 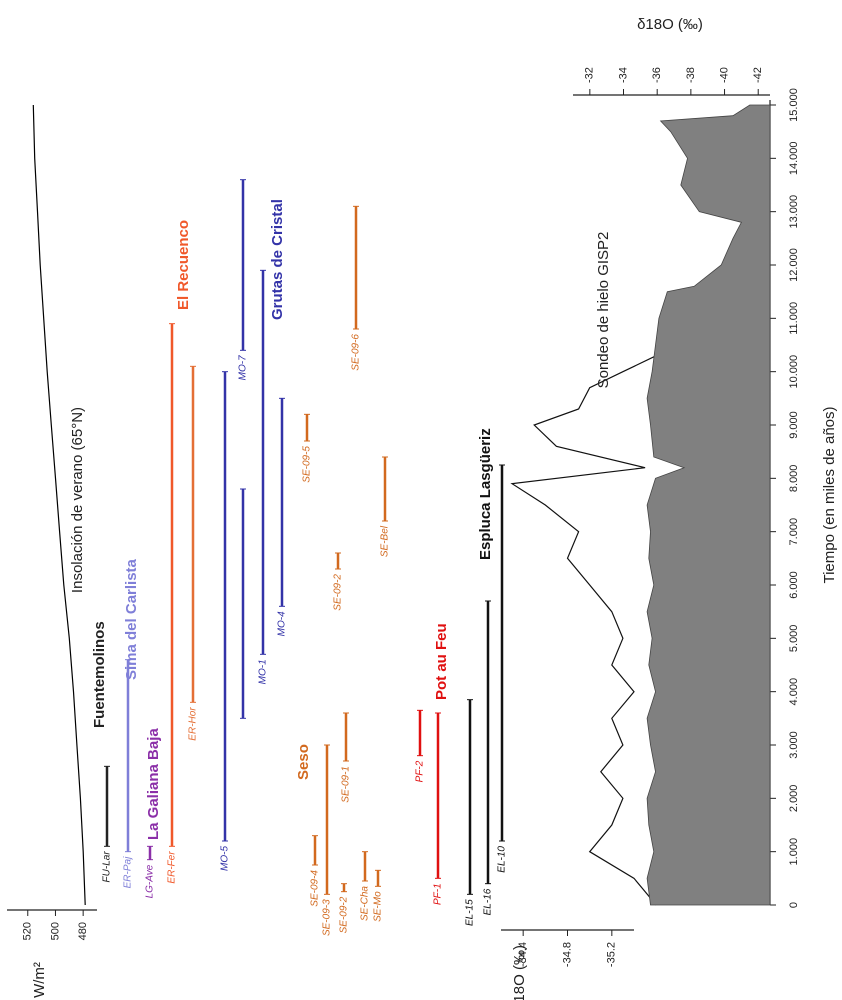 I want to click on x-tick-label: 10.000, so click(x=794, y=372).